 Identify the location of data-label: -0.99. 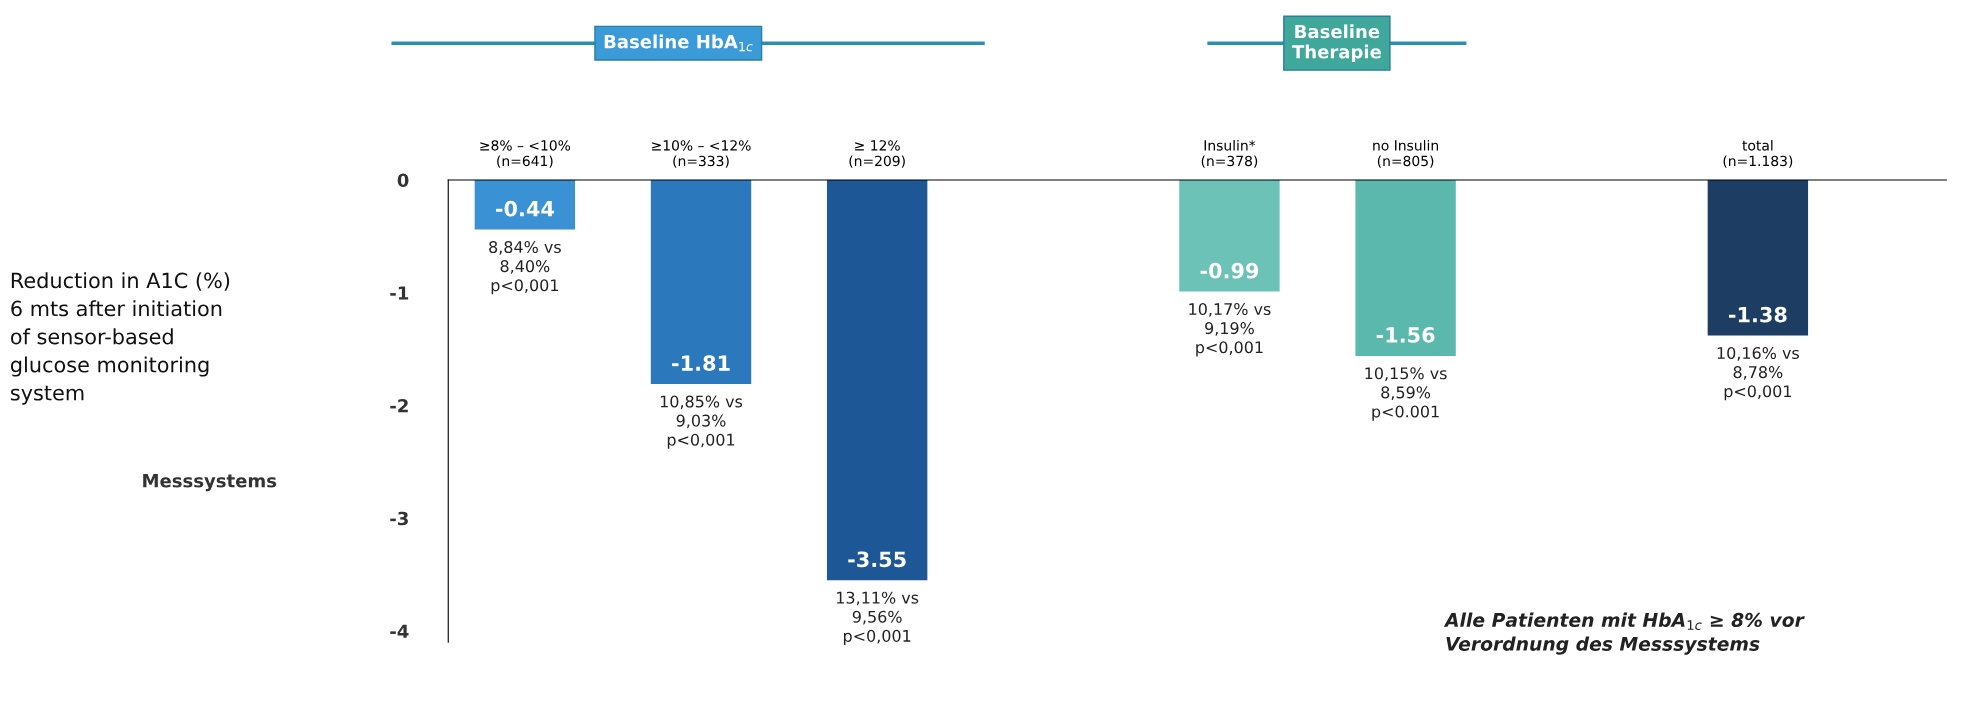
(1229, 270).